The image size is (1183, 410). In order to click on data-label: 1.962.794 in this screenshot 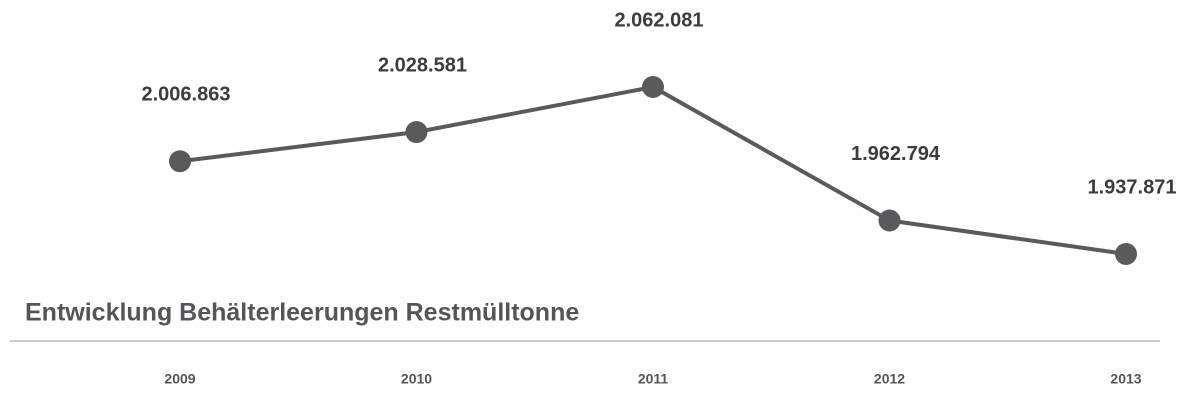, I will do `click(896, 154)`.